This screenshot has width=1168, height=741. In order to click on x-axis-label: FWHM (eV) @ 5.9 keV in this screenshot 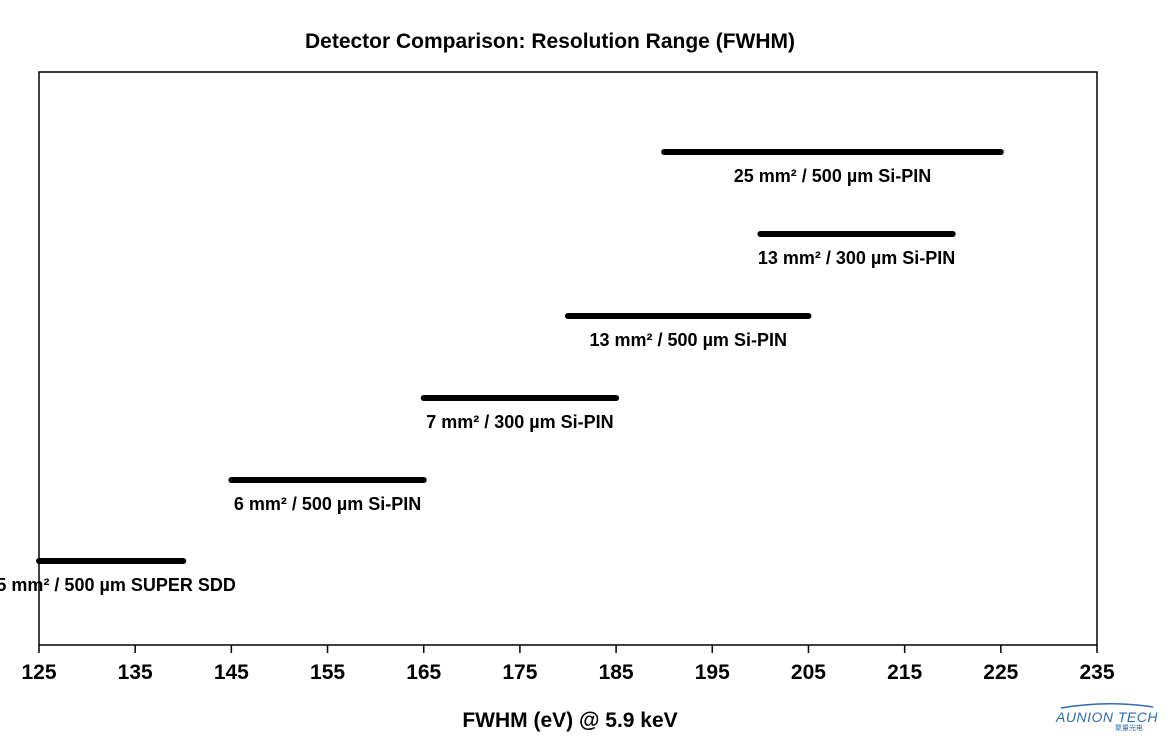, I will do `click(570, 720)`.